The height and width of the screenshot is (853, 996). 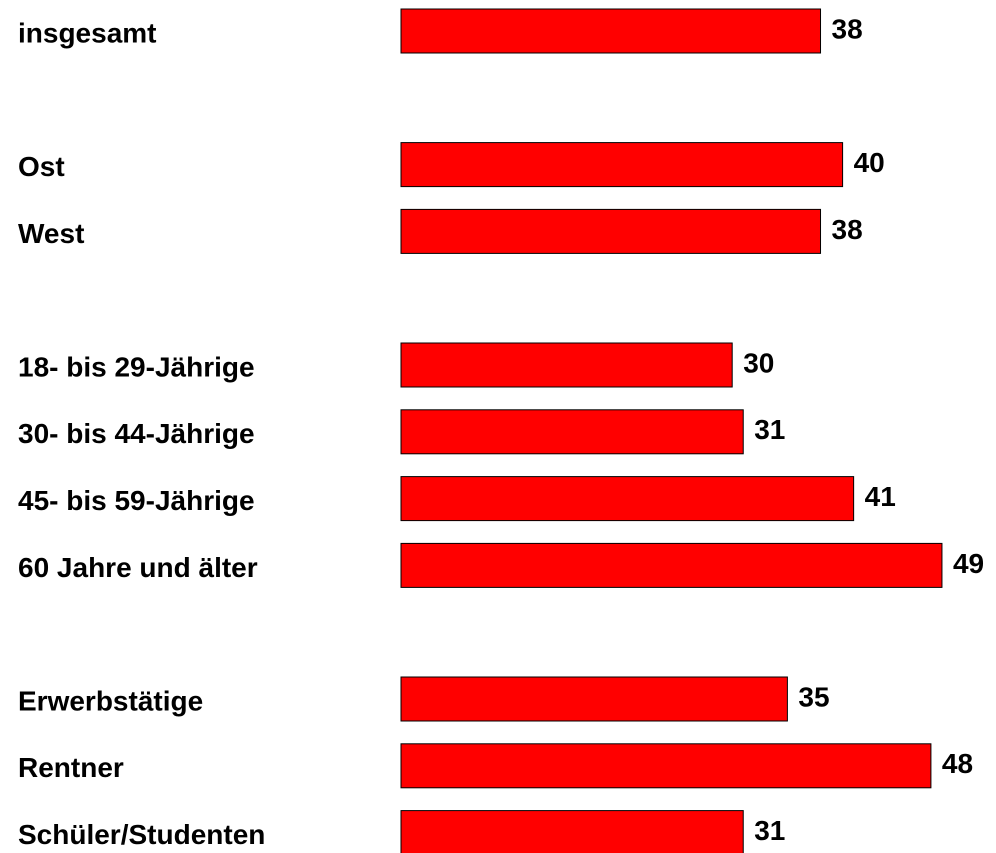 I want to click on category-label: Schüler/Studenten, so click(x=141, y=834).